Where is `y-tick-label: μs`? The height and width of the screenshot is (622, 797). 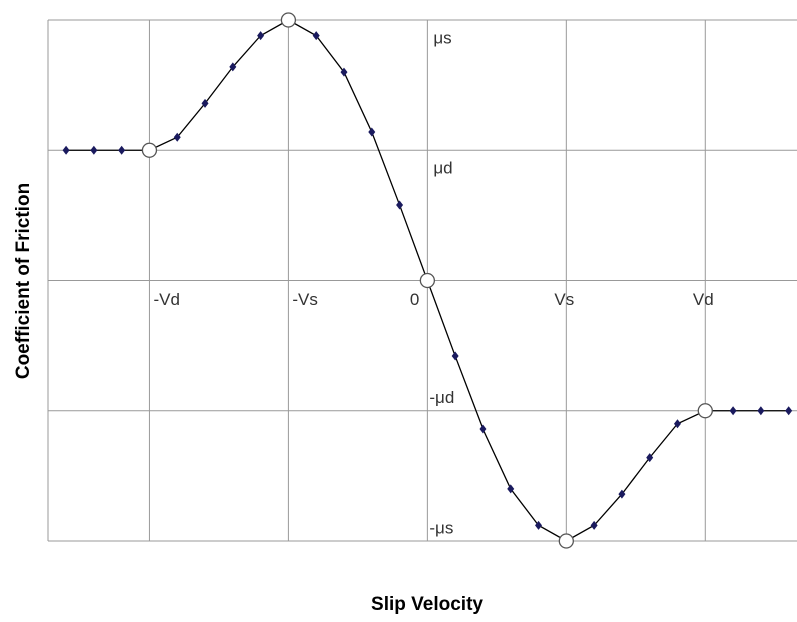 y-tick-label: μs is located at coordinates (442, 37).